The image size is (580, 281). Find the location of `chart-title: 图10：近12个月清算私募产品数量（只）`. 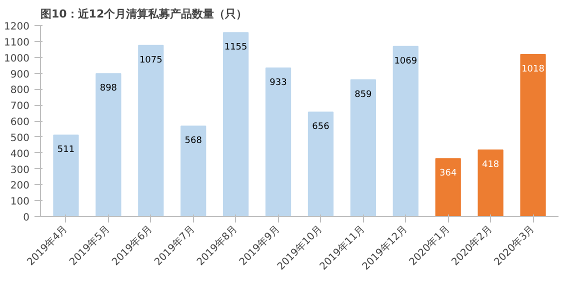

chart-title: 图10：近12个月清算私募产品数量（只） is located at coordinates (144, 14).